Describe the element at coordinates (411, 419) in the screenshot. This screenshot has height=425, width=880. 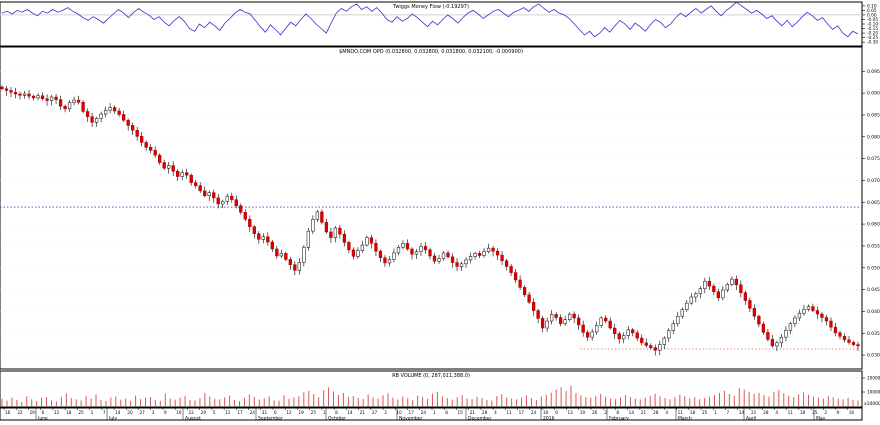
I see `x-month-label: November` at that location.